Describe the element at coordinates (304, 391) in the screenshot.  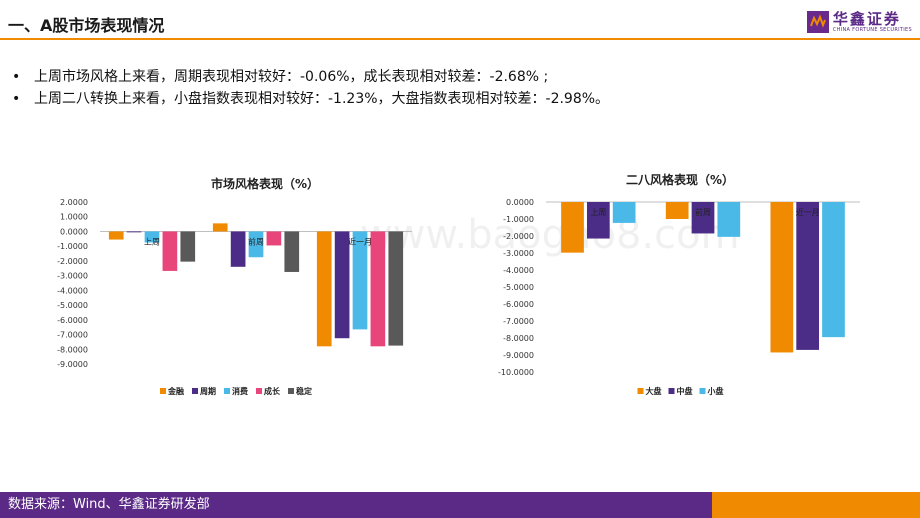
I see `legend-label: 稳定` at that location.